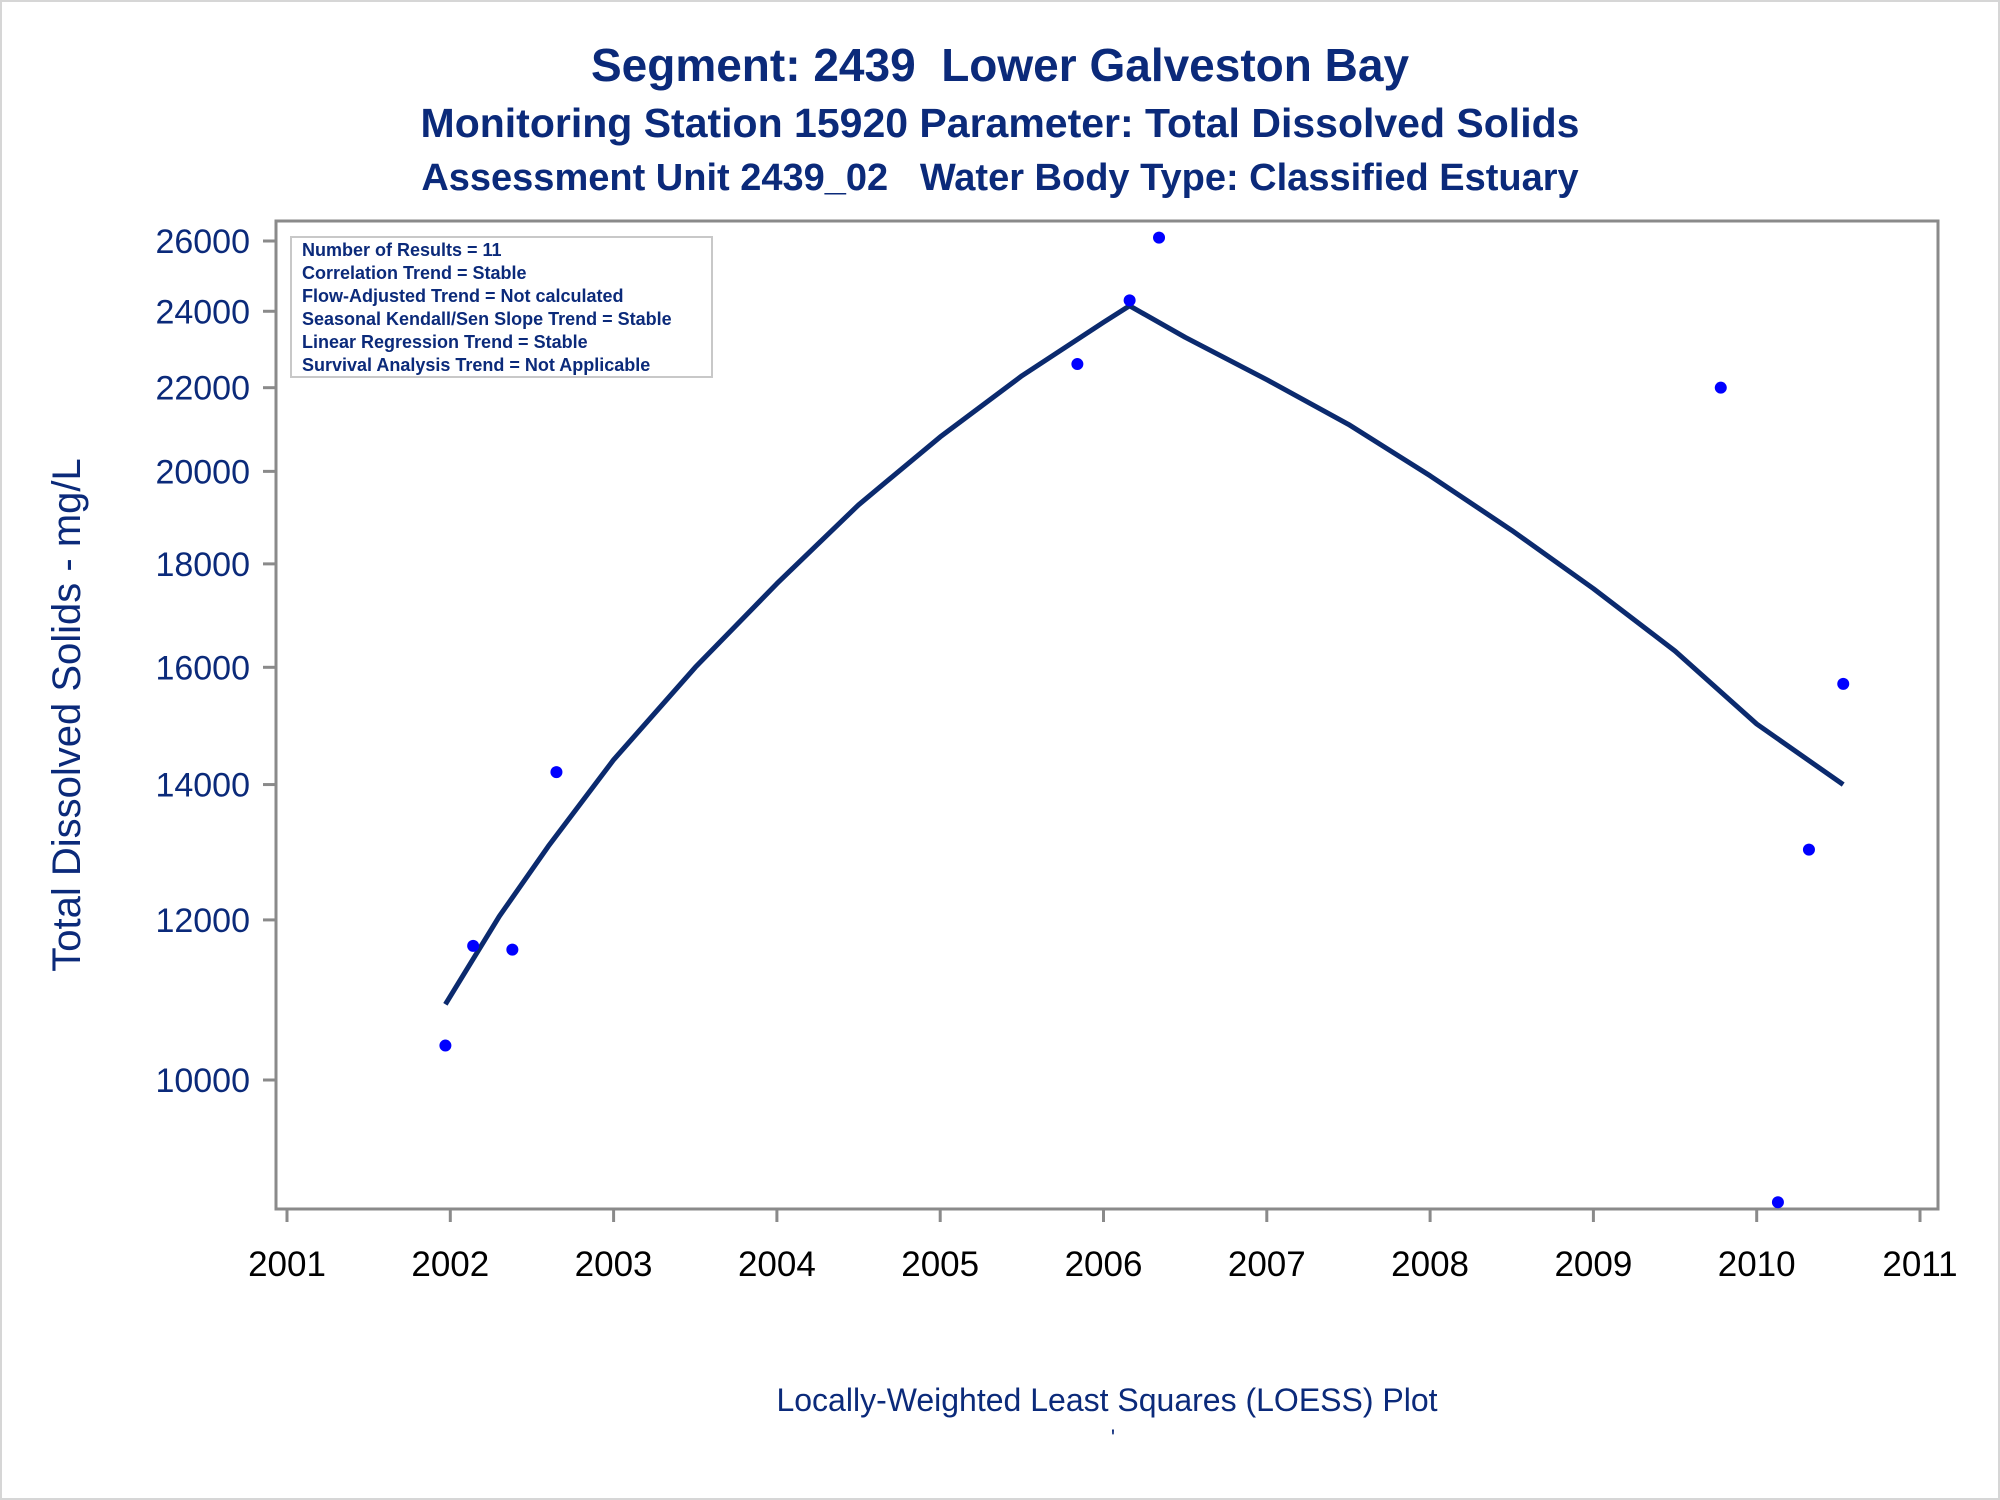 This screenshot has width=2000, height=1500. I want to click on stats-box-frame, so click(501, 307).